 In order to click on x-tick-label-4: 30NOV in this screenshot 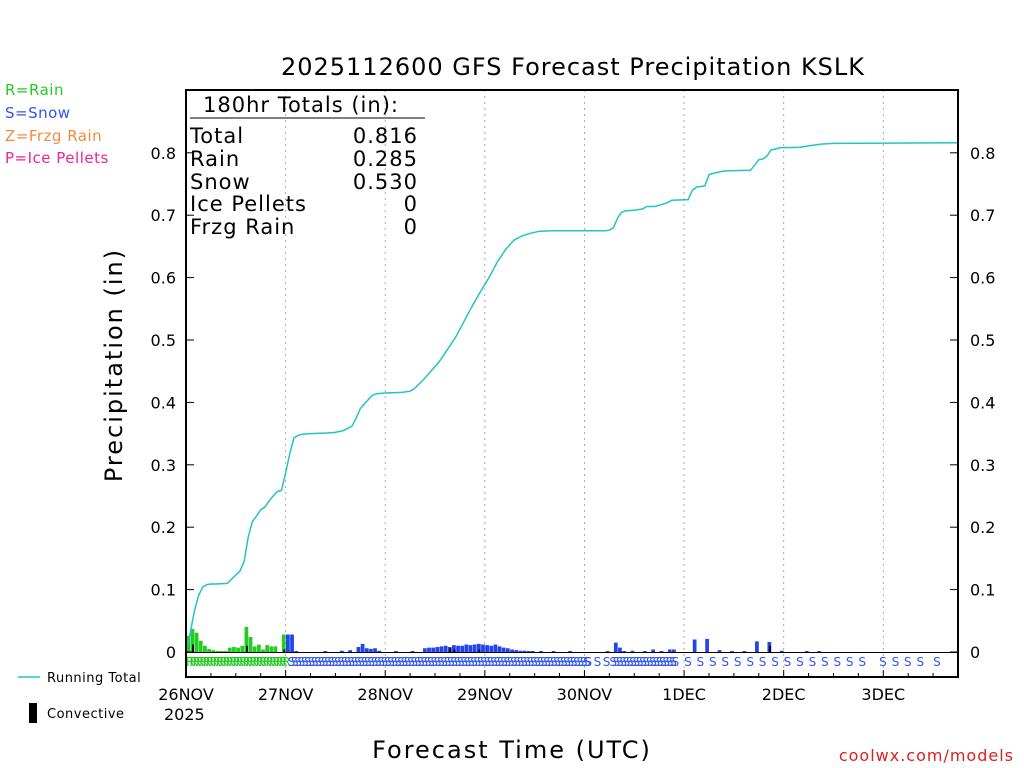, I will do `click(585, 694)`.